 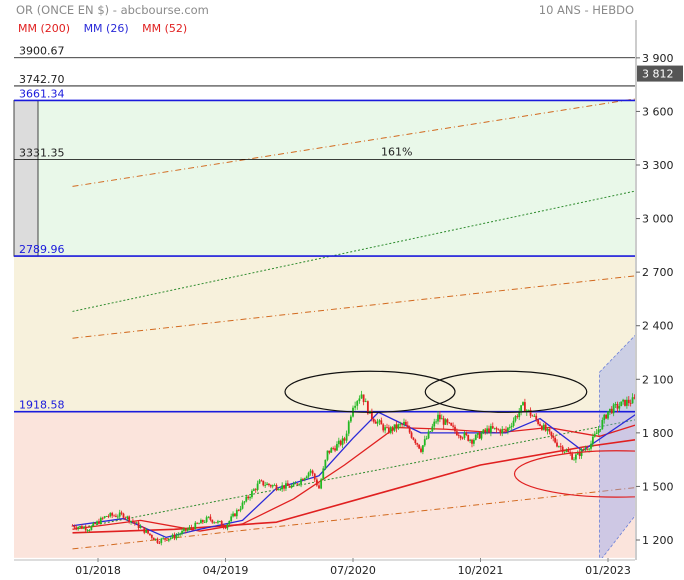 What do you see at coordinates (44, 28) in the screenshot?
I see `legend-mm200: MM (200)` at bounding box center [44, 28].